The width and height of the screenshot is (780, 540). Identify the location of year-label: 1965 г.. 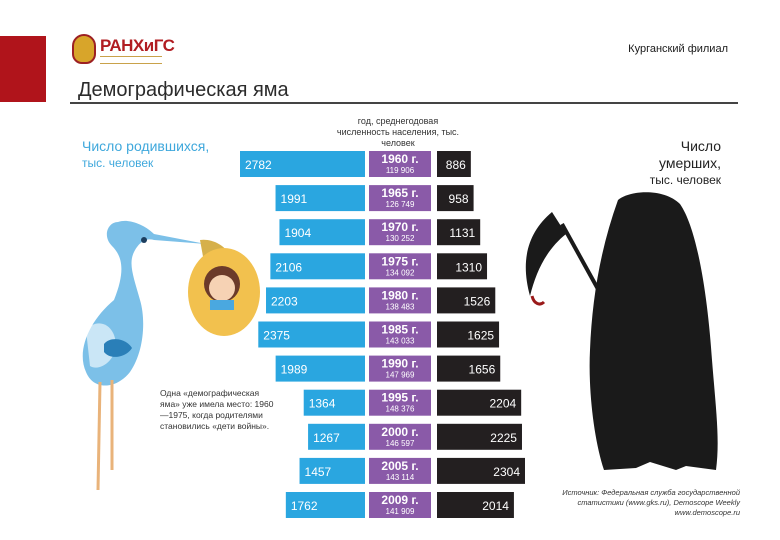
(399, 193).